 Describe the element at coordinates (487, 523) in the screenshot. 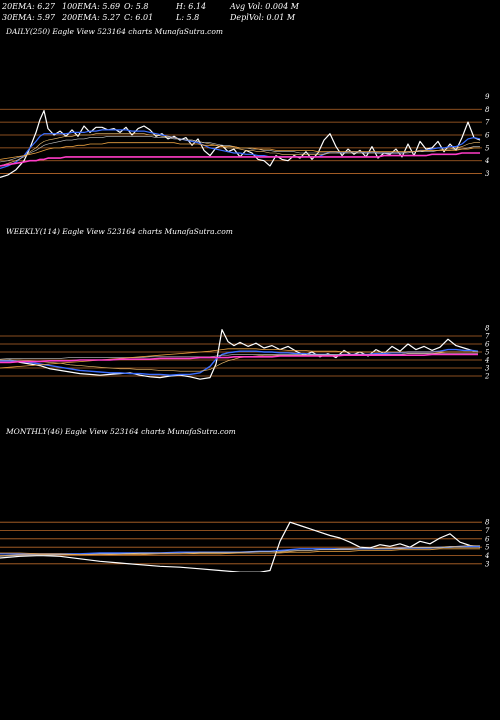

I see `monthly-y-tick-label: 8` at that location.